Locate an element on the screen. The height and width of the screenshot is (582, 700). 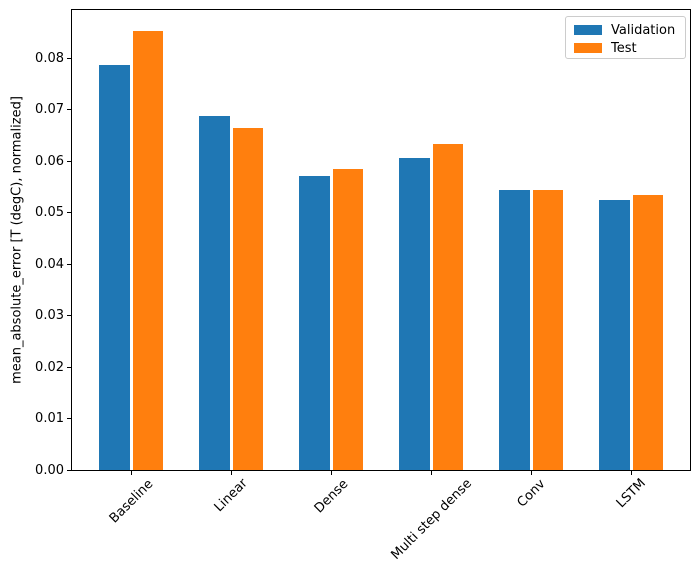
x-tick-label-multi-step-dense: Multi step dense is located at coordinates (431, 519).